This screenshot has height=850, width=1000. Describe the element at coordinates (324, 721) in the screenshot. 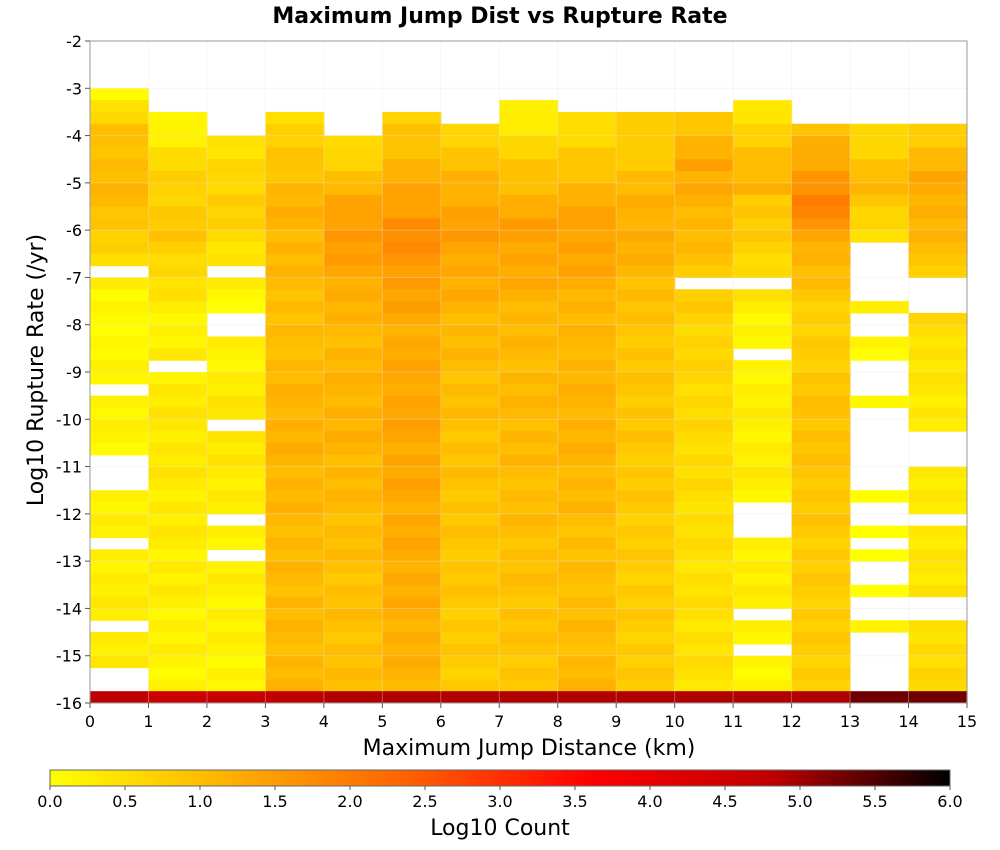

I see `x-tick-label: 4` at that location.